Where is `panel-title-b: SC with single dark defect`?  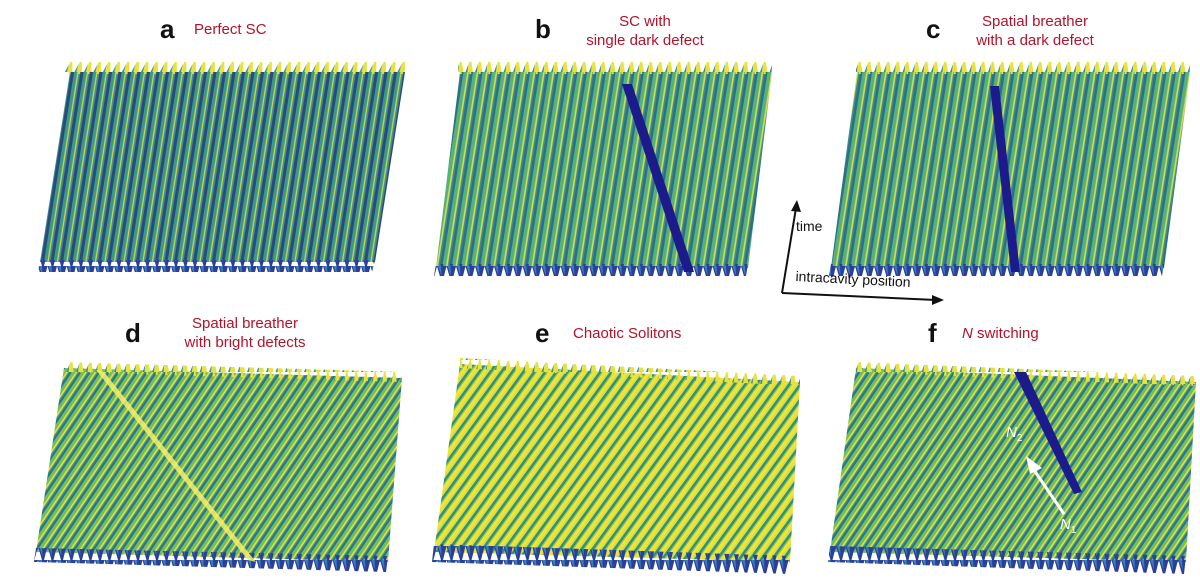 panel-title-b: SC with single dark defect is located at coordinates (645, 31).